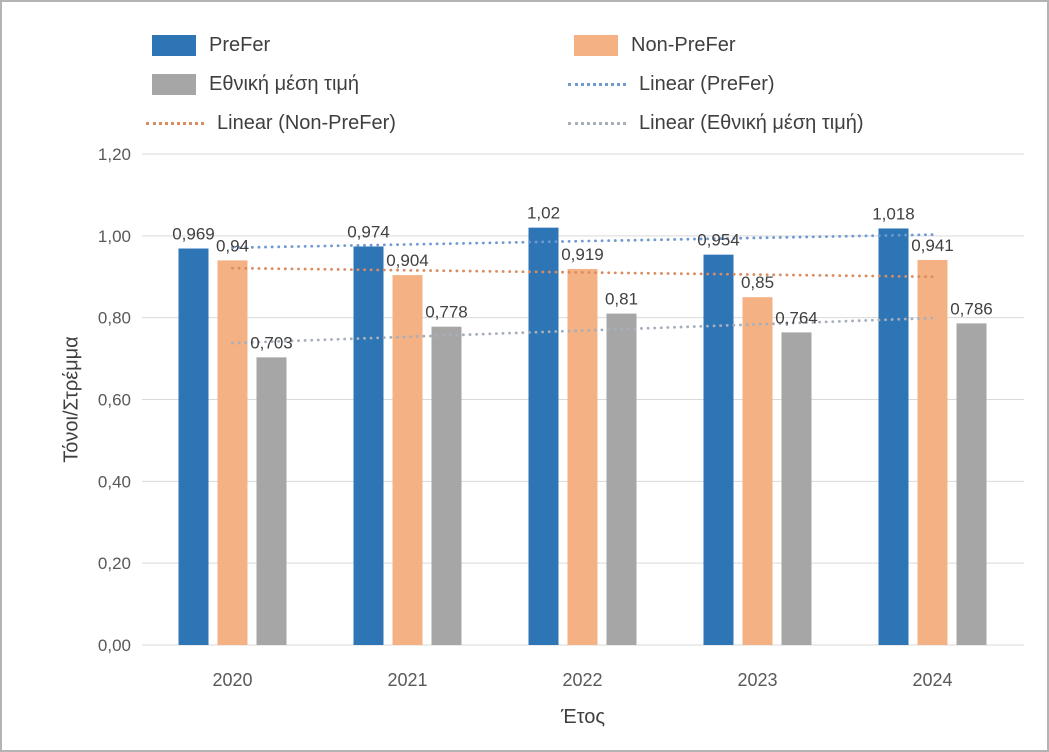  Describe the element at coordinates (368, 231) in the screenshot. I see `data-label-PreFer-2021: 0,974` at that location.